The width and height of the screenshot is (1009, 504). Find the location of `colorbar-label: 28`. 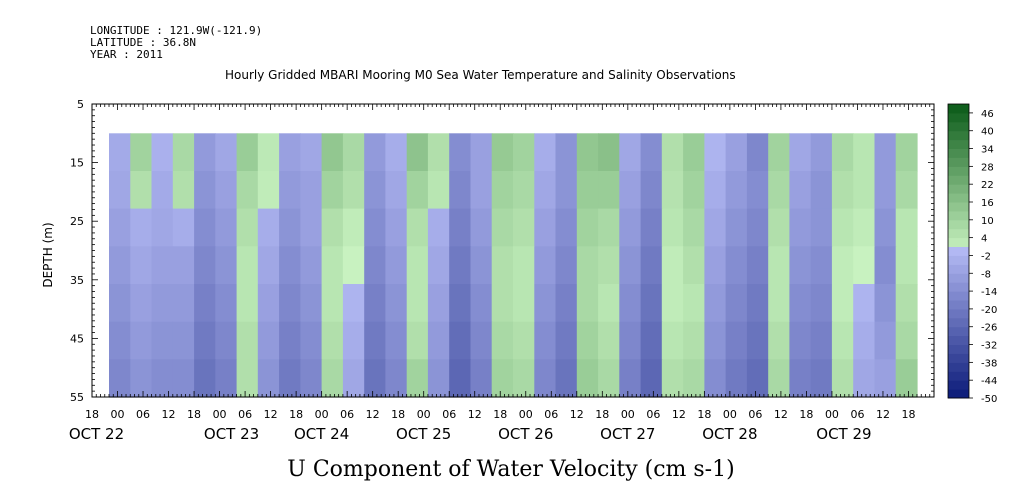

colorbar-label: 28 is located at coordinates (987, 167).